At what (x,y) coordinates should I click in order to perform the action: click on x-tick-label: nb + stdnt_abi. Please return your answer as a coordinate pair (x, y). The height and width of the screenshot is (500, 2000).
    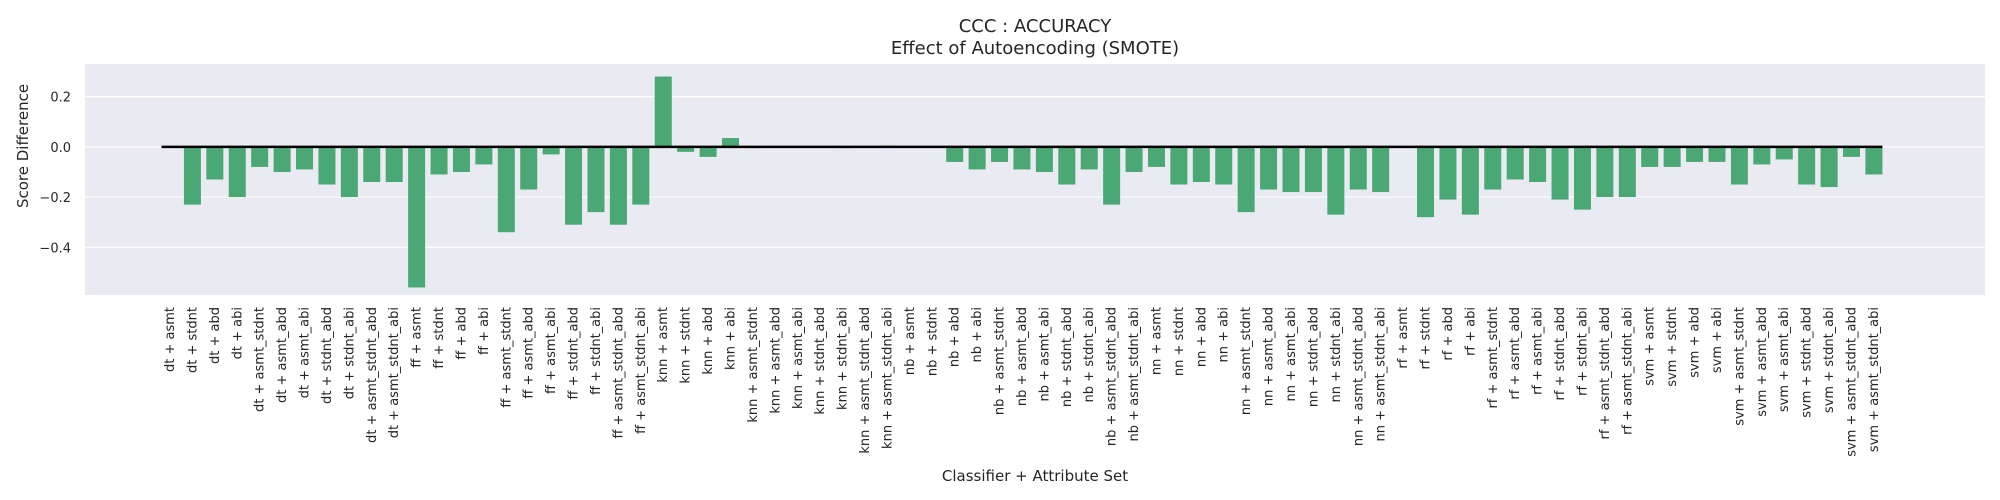
    Looking at the image, I should click on (1089, 354).